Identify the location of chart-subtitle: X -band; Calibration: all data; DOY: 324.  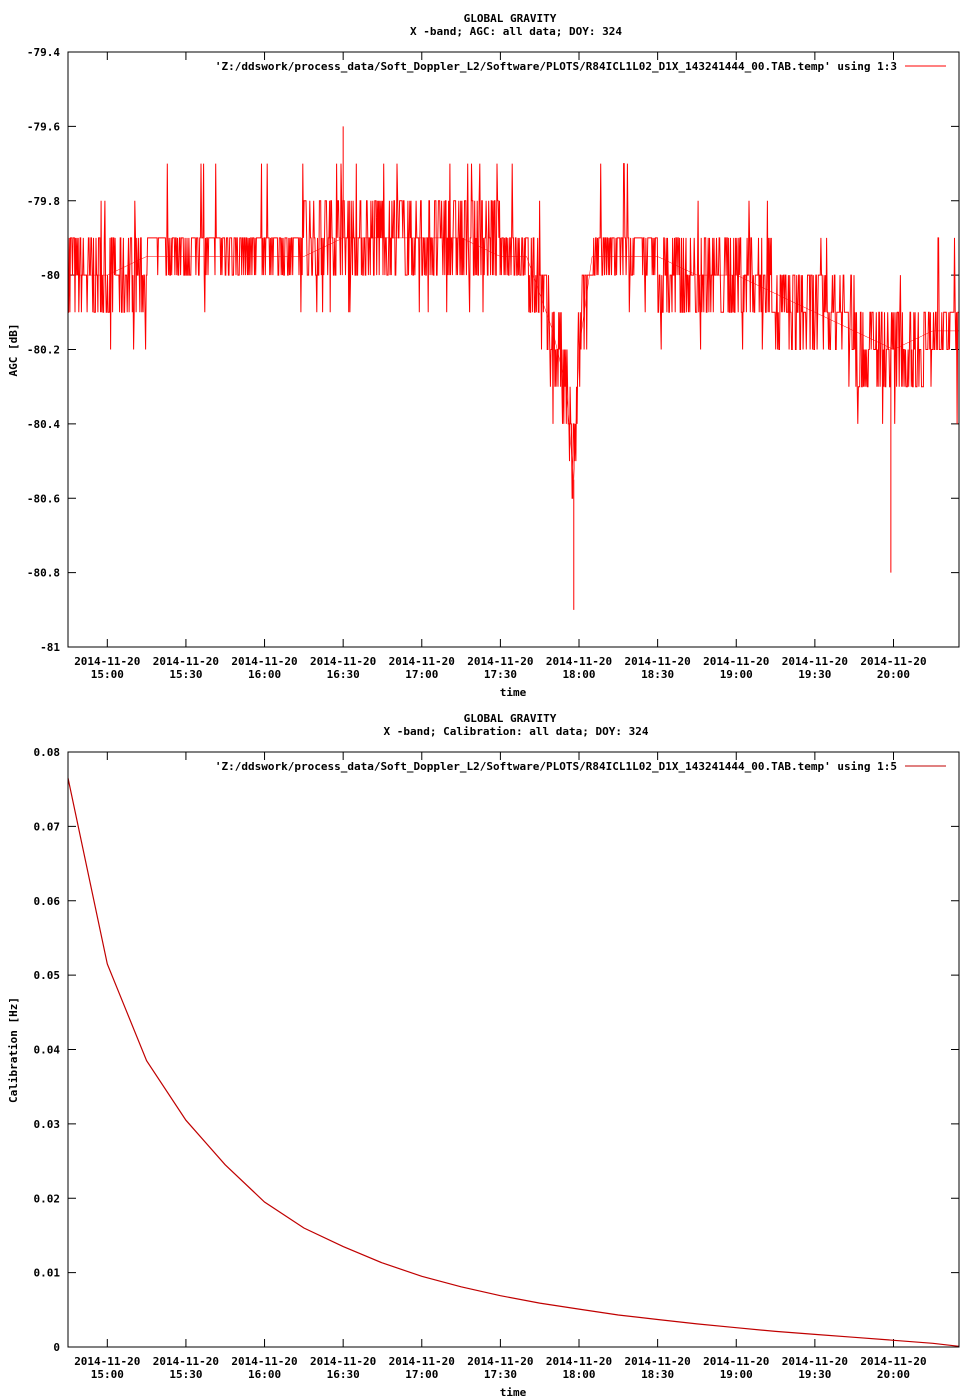
(516, 731).